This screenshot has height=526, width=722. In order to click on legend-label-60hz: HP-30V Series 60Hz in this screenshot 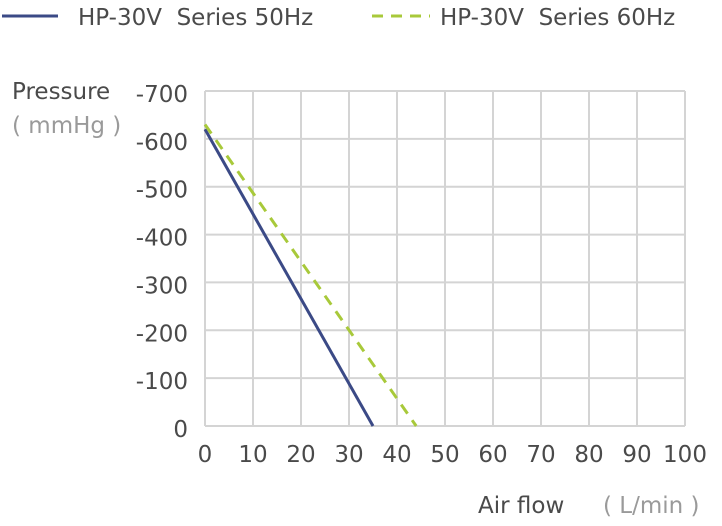, I will do `click(557, 18)`.